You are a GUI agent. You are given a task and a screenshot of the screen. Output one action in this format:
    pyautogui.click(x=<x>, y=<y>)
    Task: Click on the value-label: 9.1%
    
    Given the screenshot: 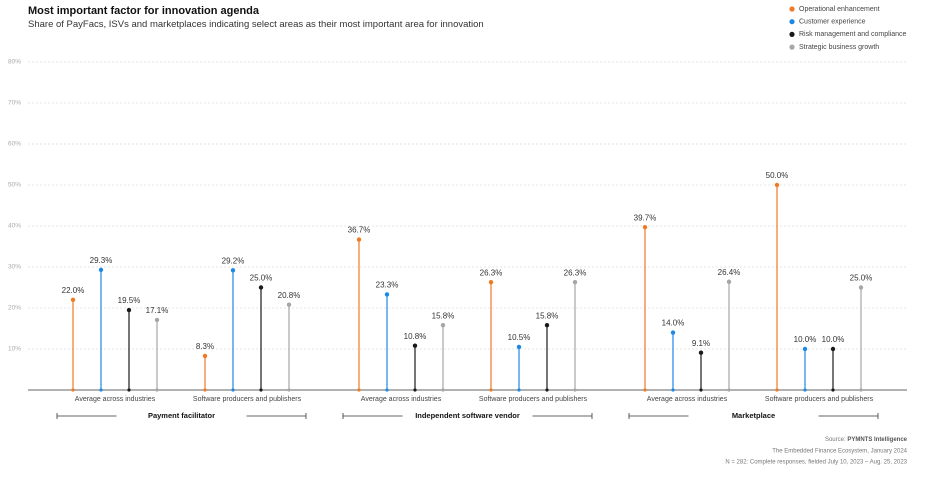 What is the action you would take?
    pyautogui.click(x=701, y=343)
    